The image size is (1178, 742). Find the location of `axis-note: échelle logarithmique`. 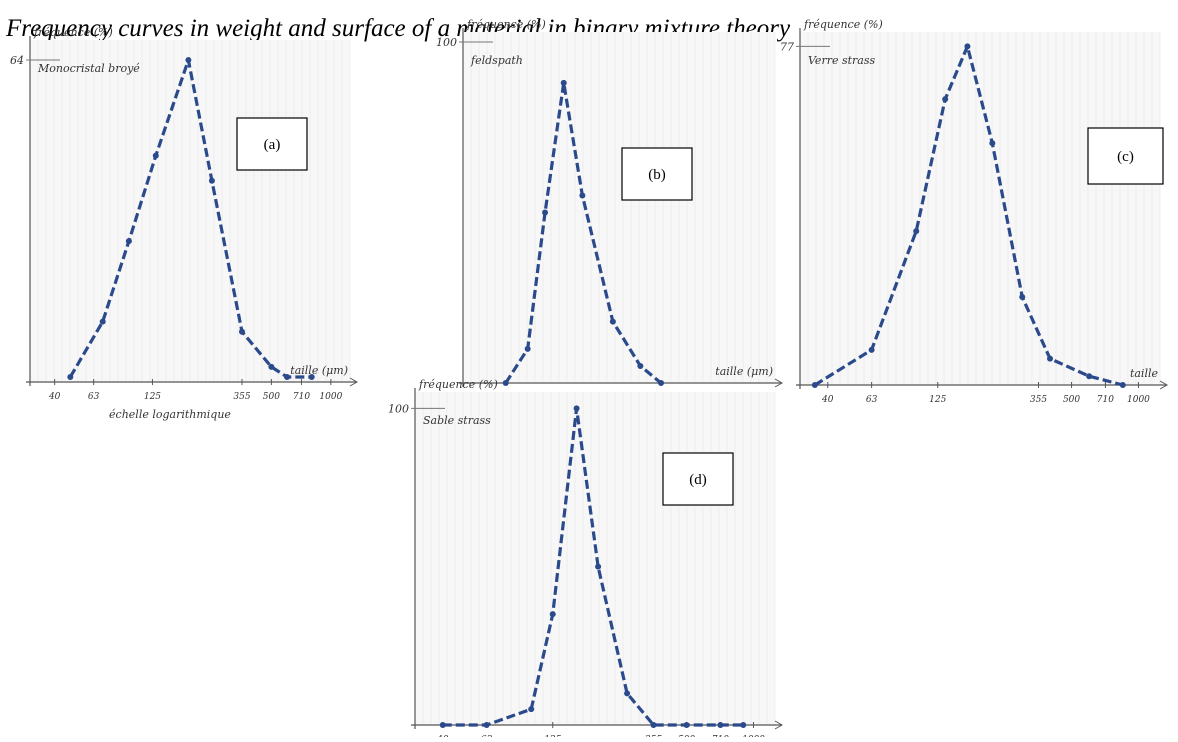

axis-note: échelle logarithmique is located at coordinates (170, 414).